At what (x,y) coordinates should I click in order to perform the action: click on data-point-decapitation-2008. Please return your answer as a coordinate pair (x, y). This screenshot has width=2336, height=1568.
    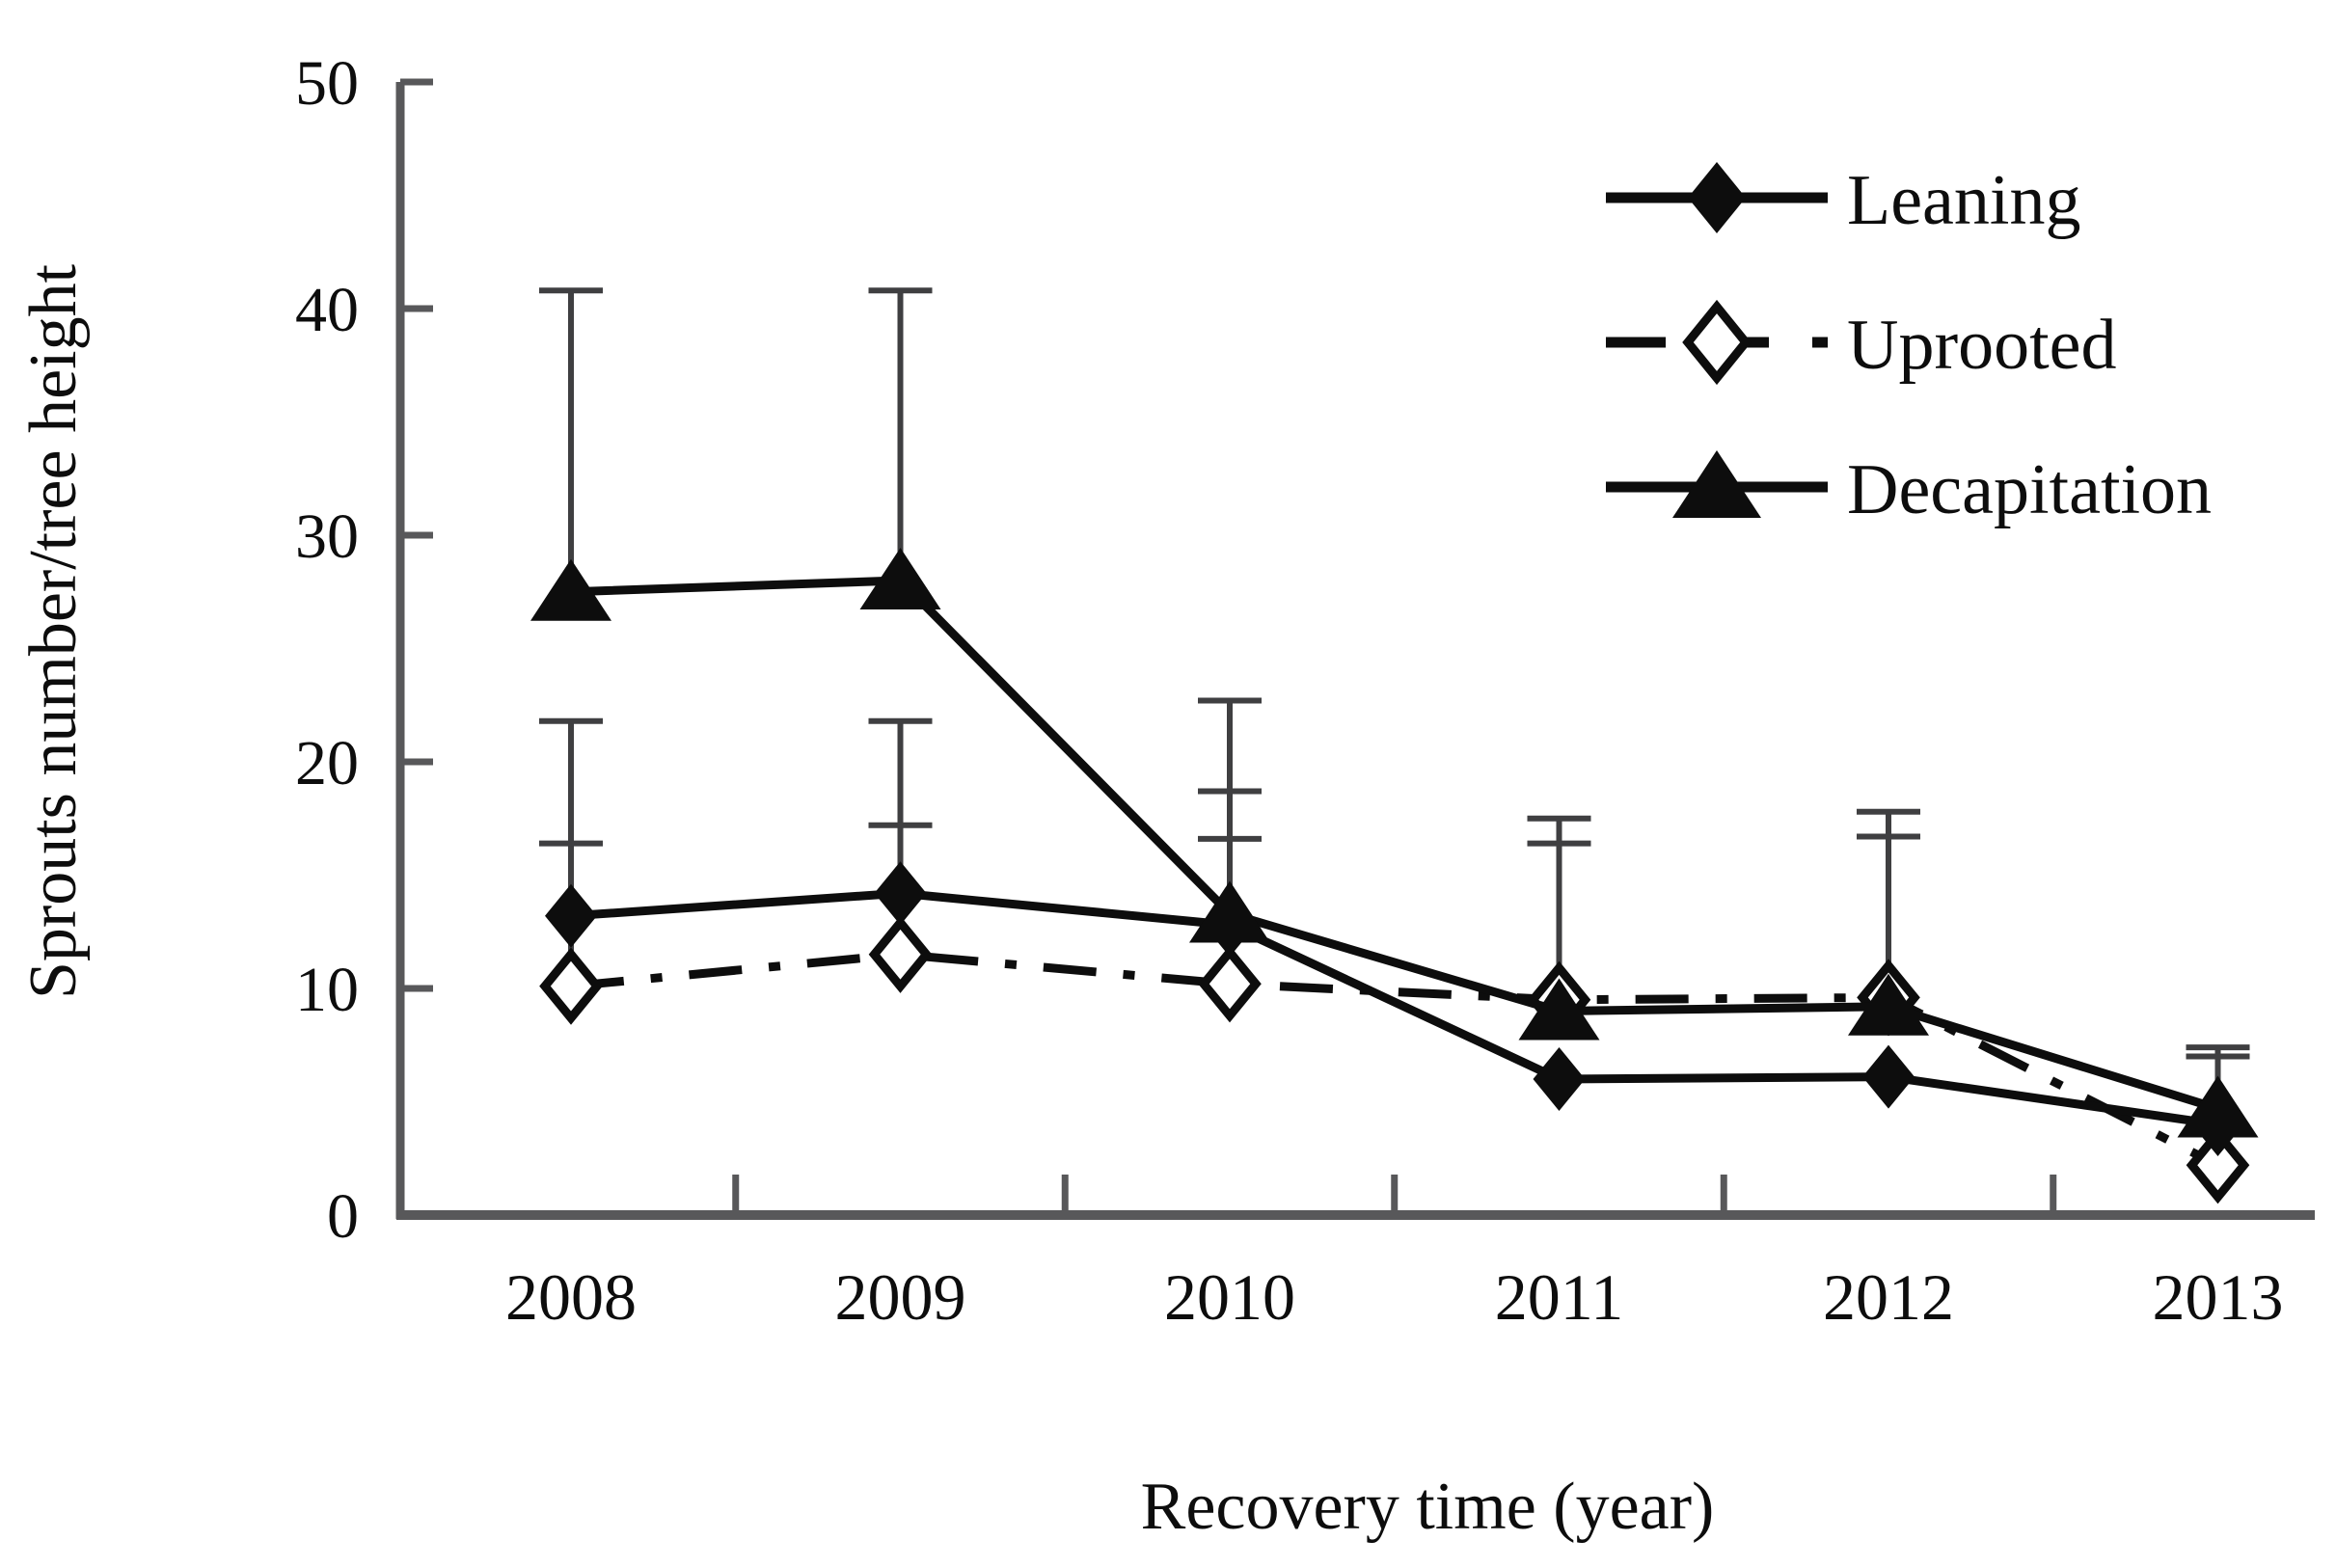
    Looking at the image, I should click on (571, 590).